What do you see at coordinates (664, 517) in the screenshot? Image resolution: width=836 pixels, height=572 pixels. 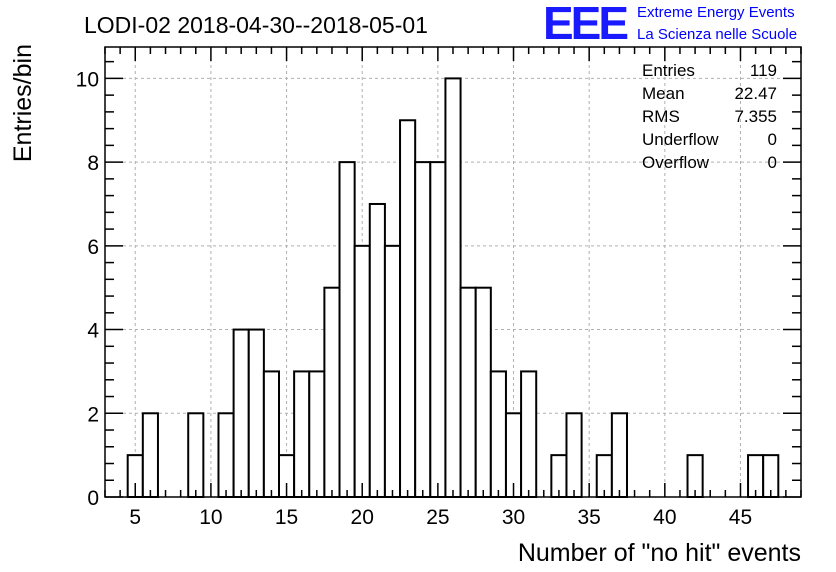 I see `x-tick-label: 40` at bounding box center [664, 517].